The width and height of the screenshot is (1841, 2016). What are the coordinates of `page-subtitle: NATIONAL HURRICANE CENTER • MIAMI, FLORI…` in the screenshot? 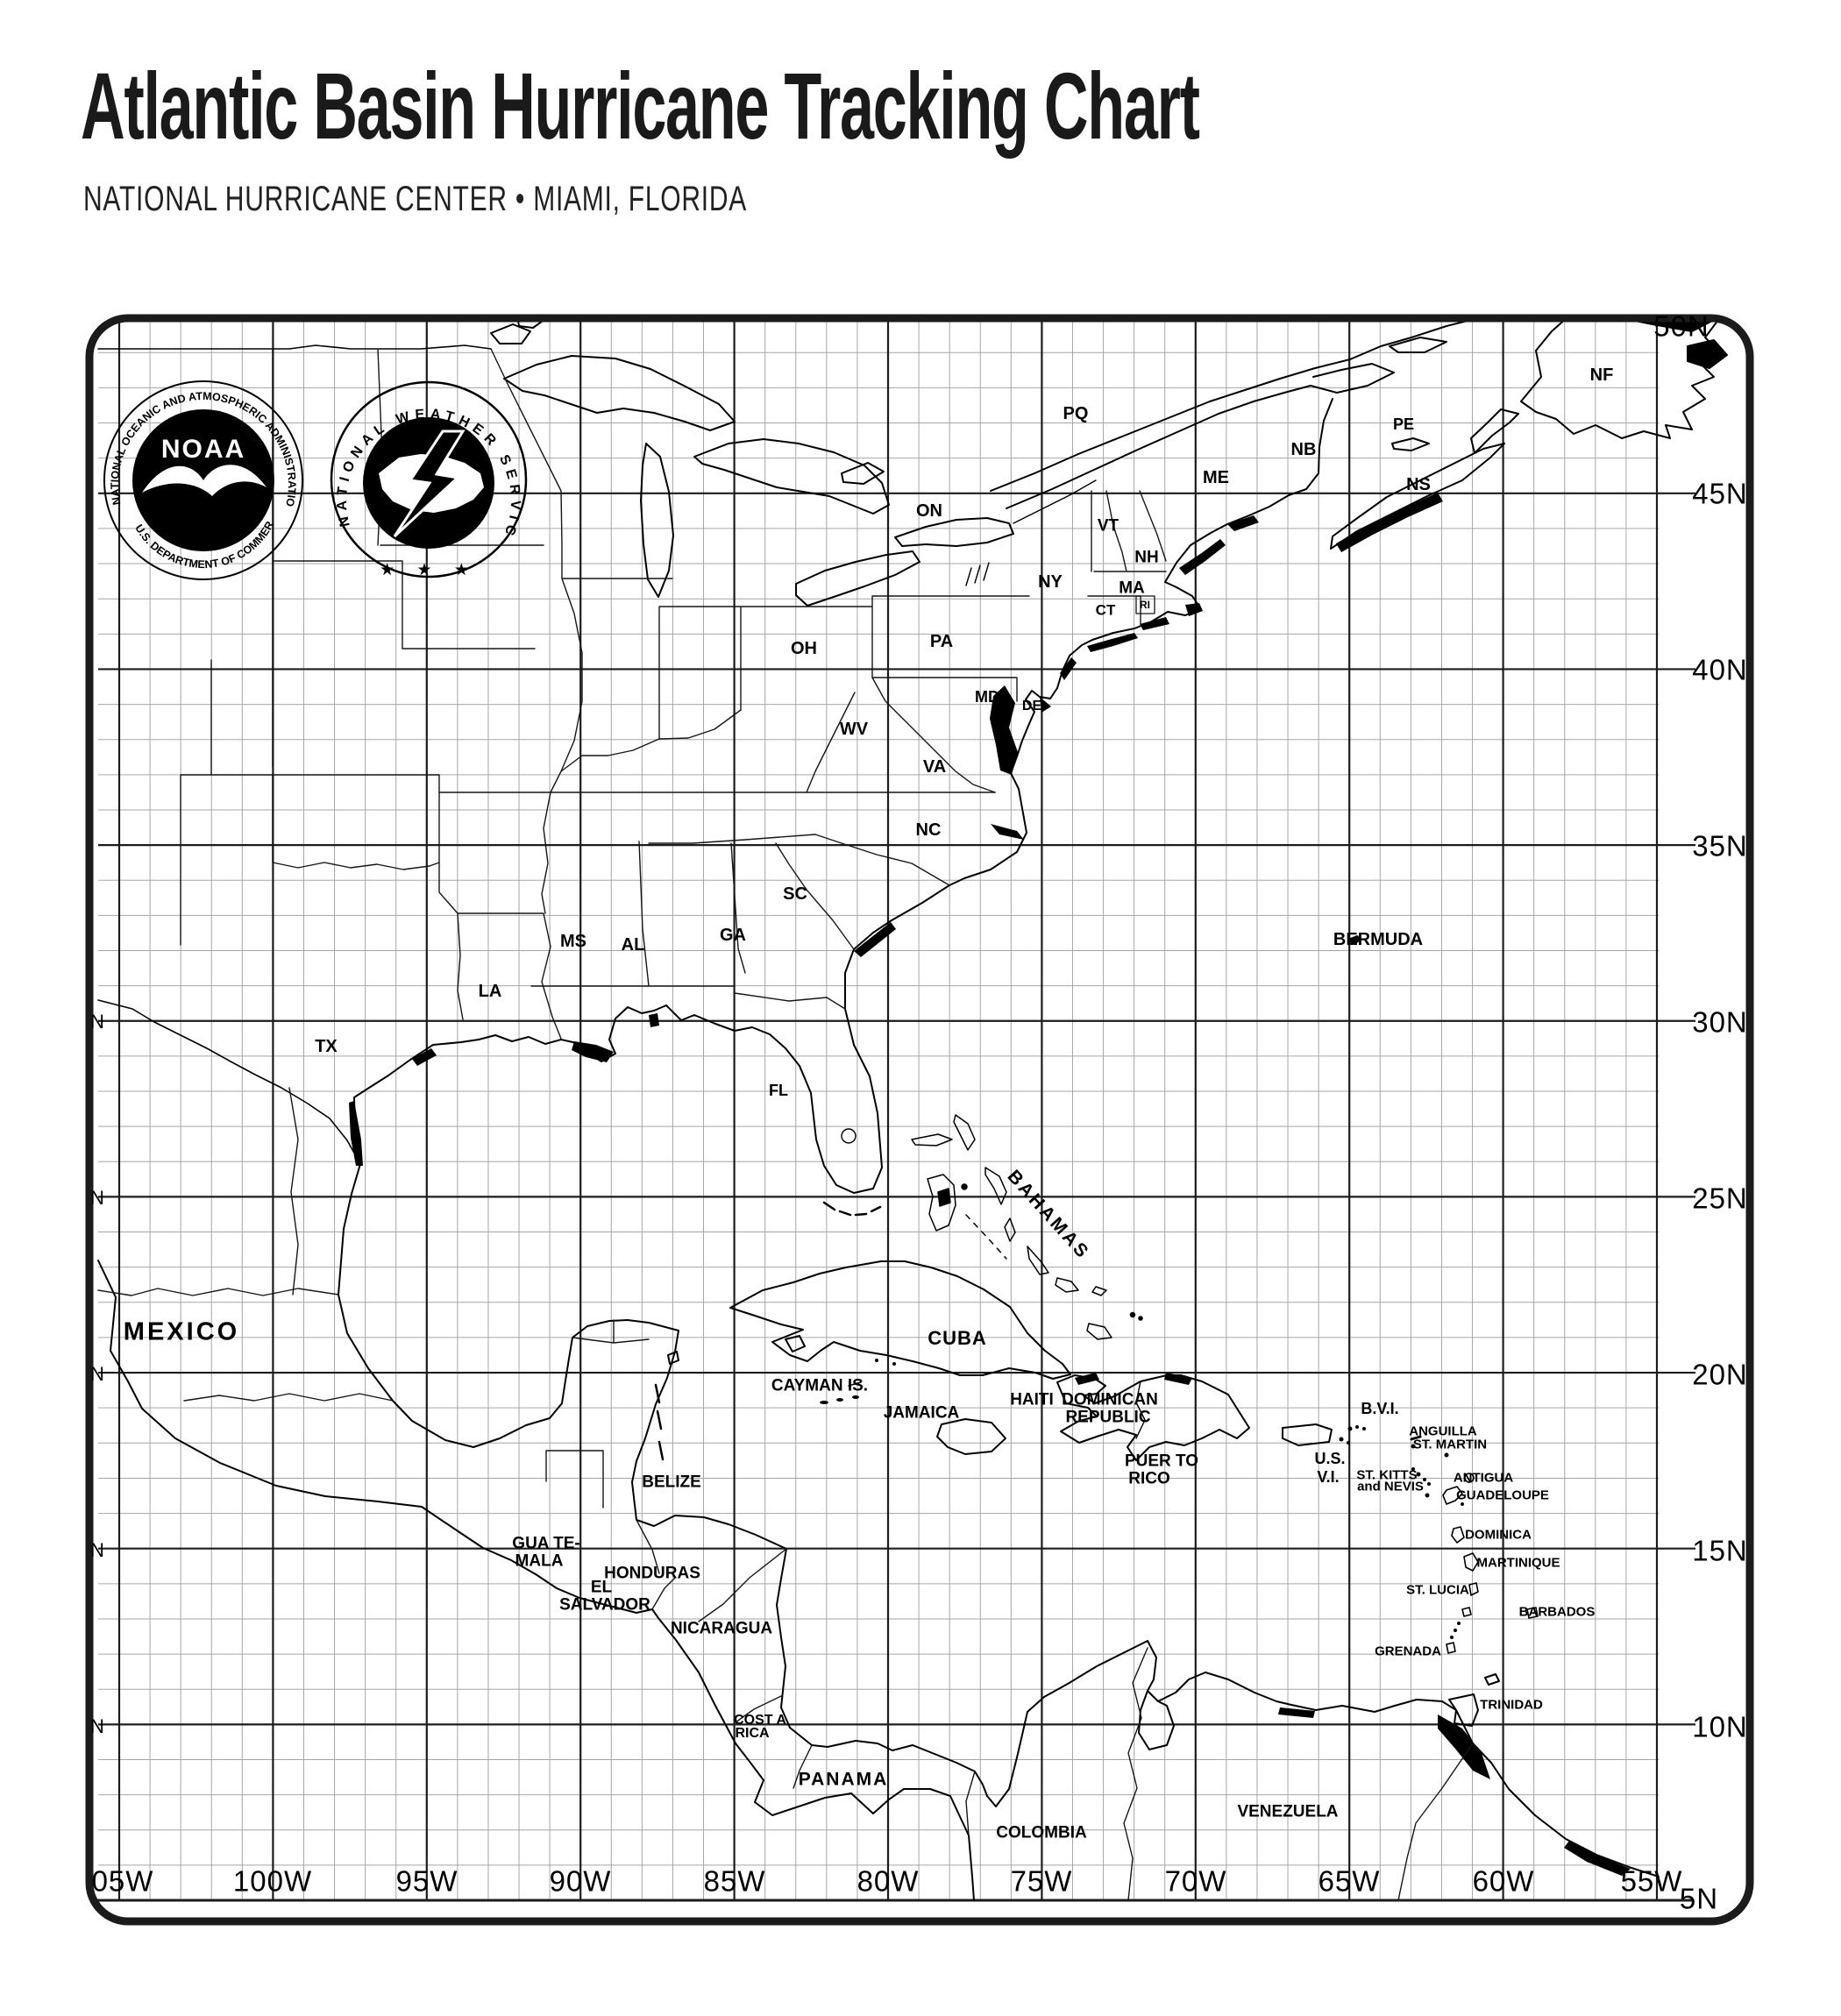 It's located at (416, 199).